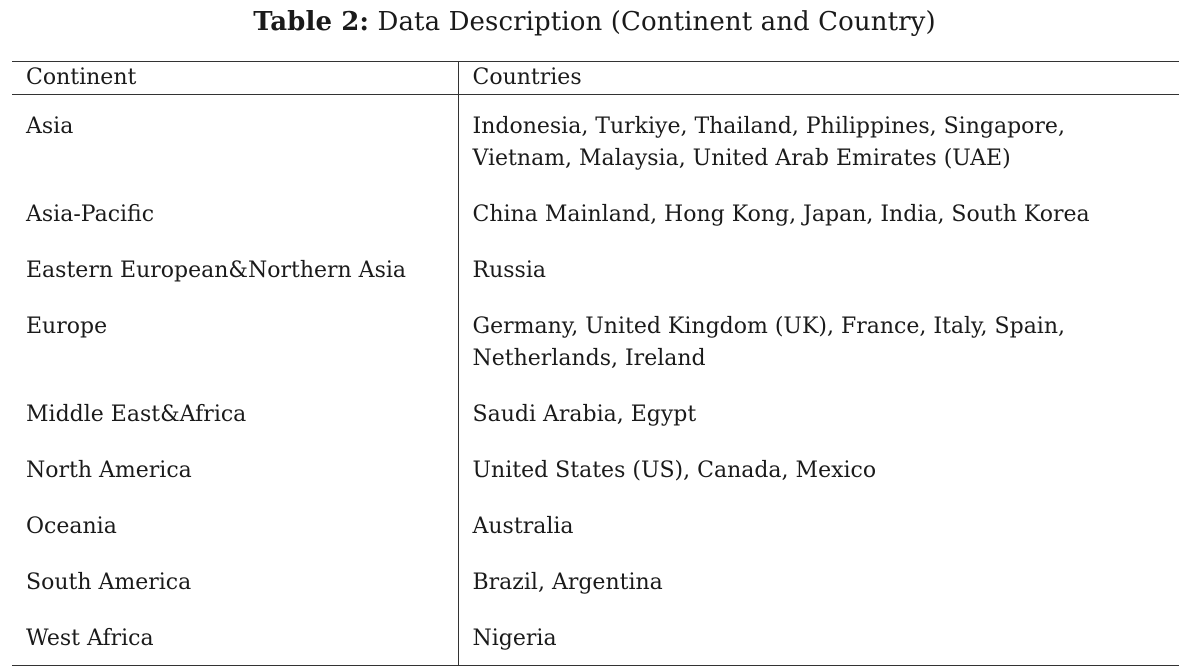 The width and height of the screenshot is (1189, 667). Describe the element at coordinates (235, 469) in the screenshot. I see `continent-cell: North America` at that location.